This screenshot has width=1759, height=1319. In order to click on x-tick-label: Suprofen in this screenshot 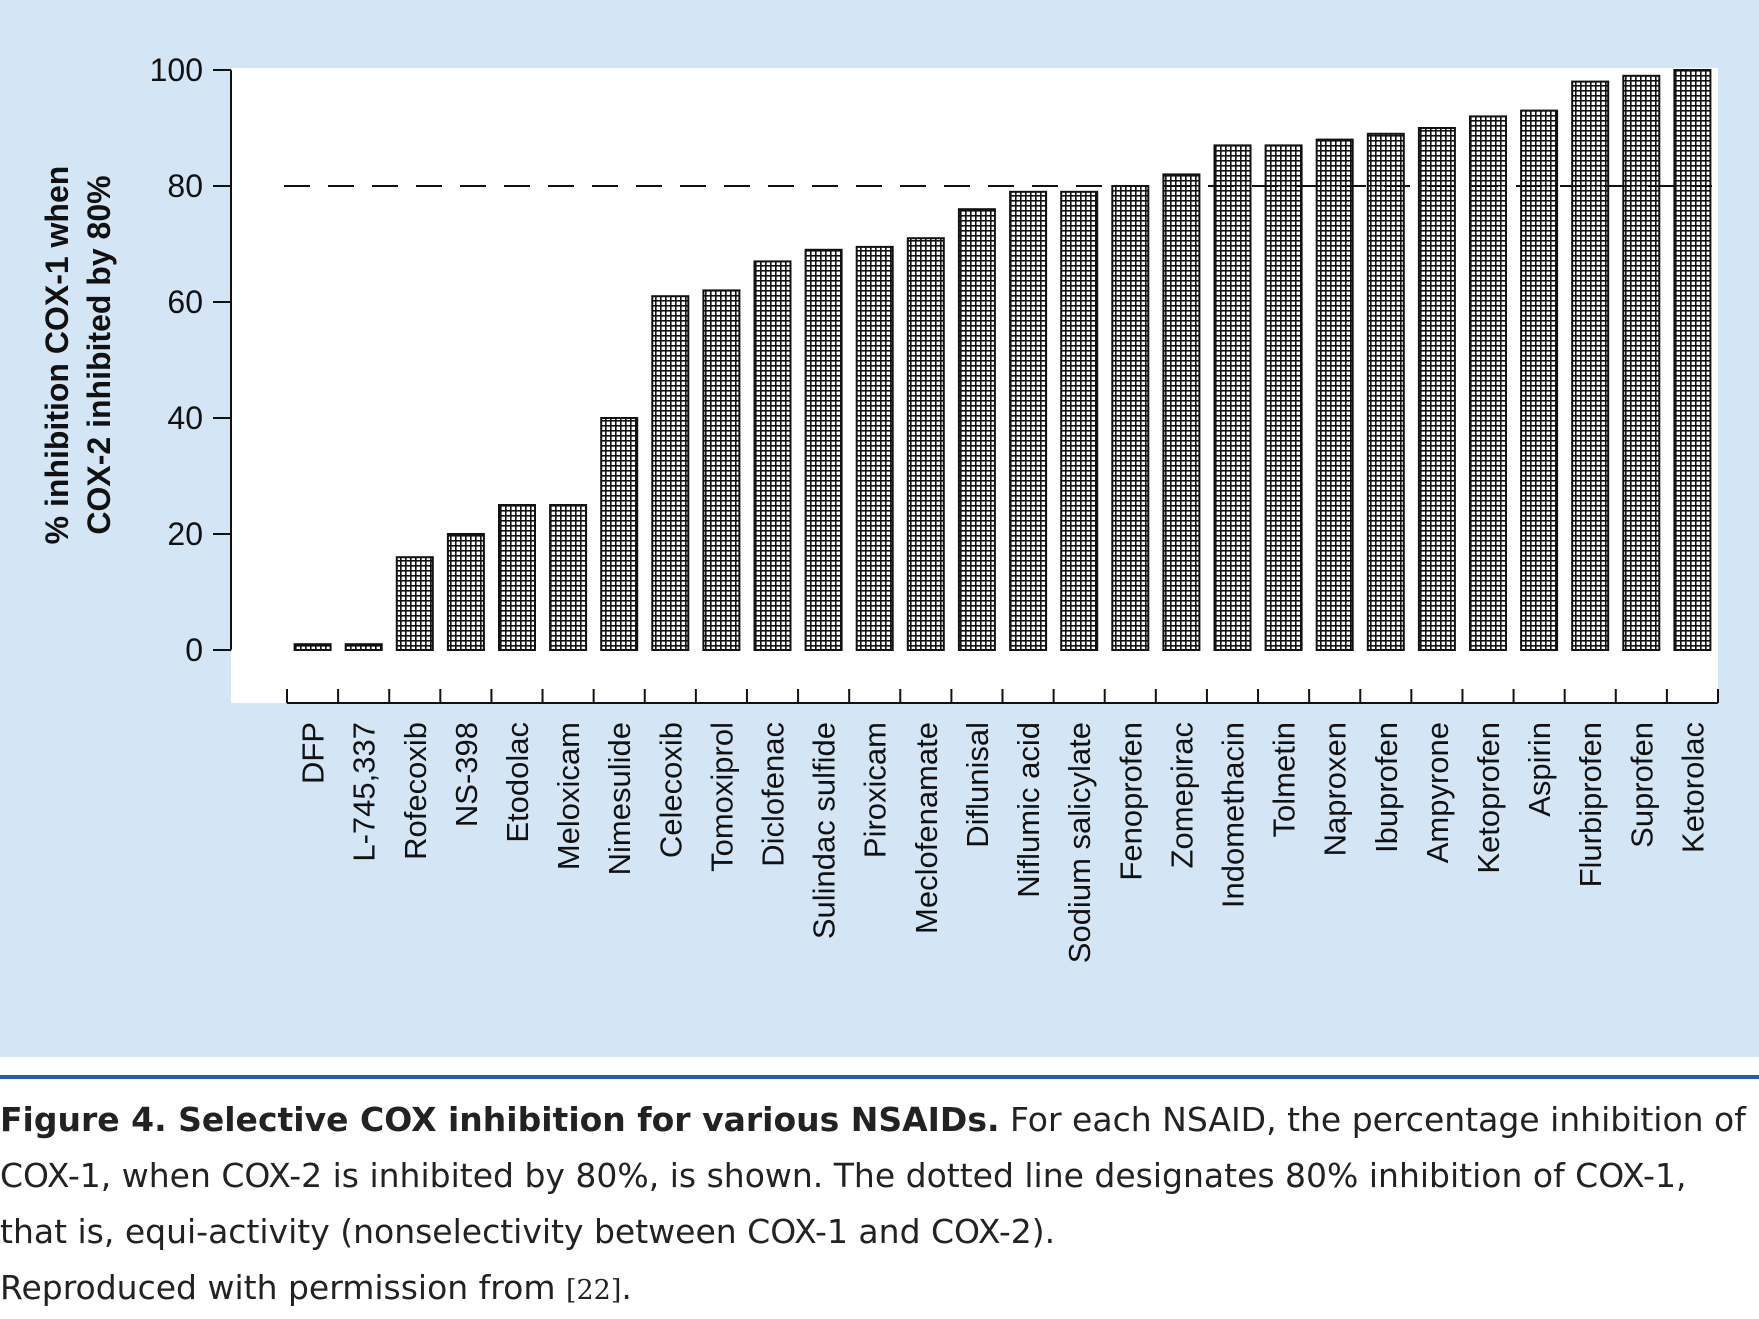, I will do `click(1641, 785)`.